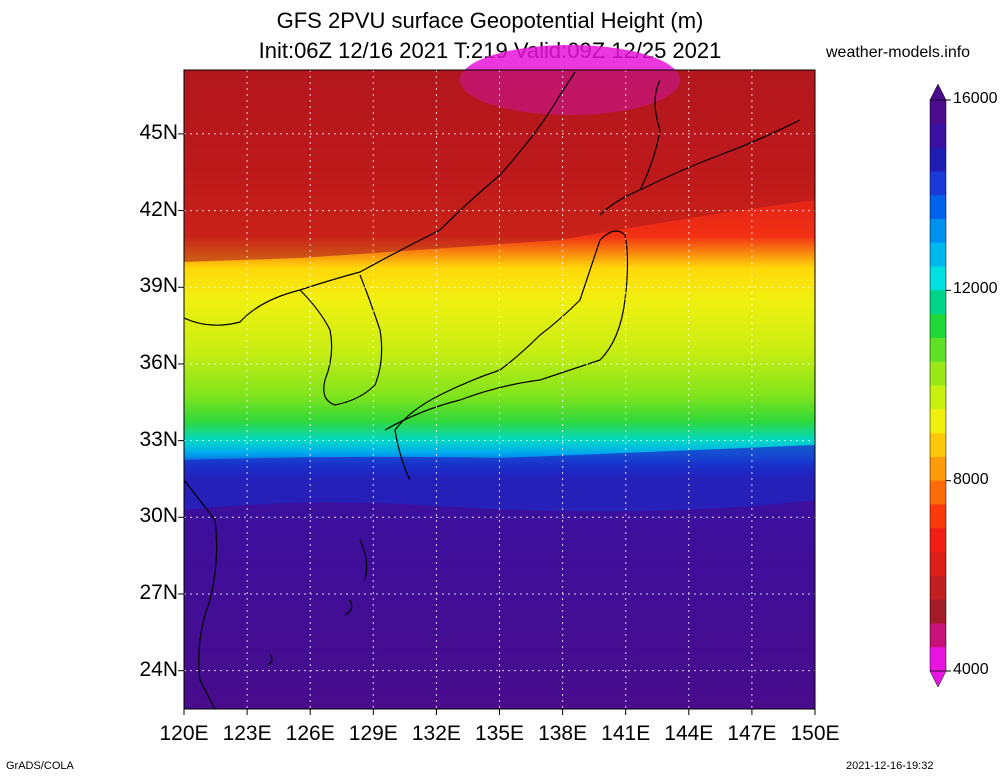  What do you see at coordinates (890, 766) in the screenshot?
I see `footer-timestamp: 2021-12-16-19:32` at bounding box center [890, 766].